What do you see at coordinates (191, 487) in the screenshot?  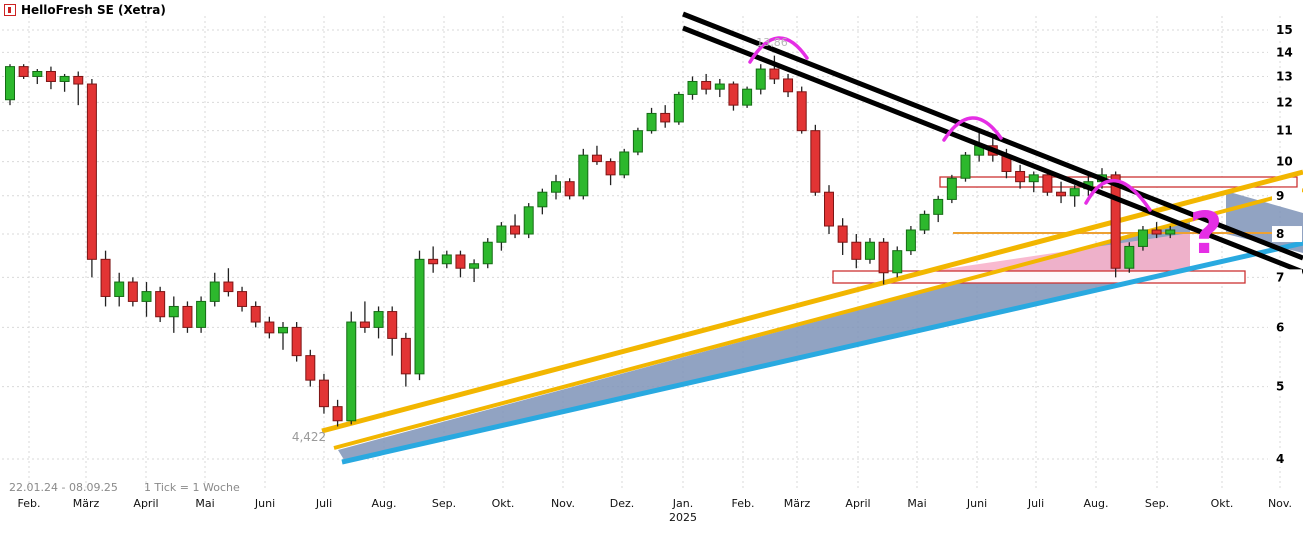 I see `tick-interval-label: 1 Tick = 1 Woche` at bounding box center [191, 487].